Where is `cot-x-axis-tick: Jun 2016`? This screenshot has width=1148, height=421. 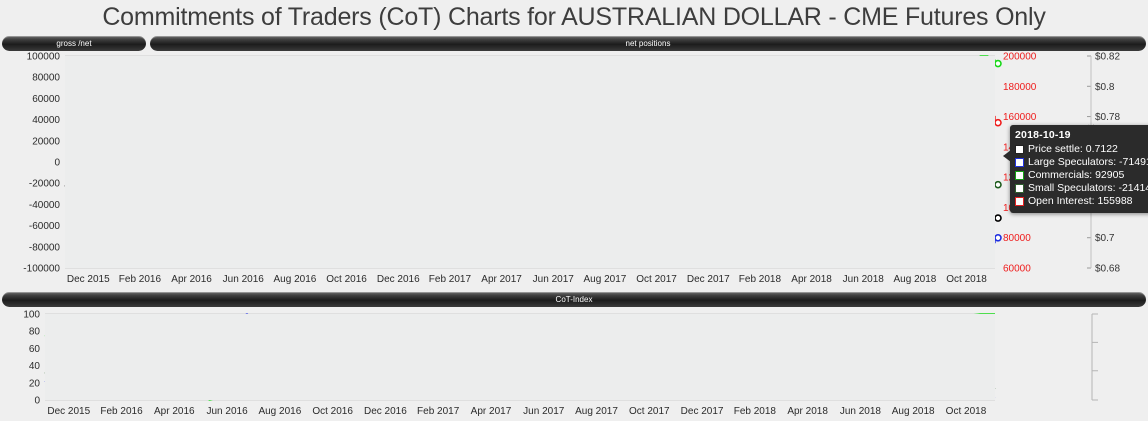
cot-x-axis-tick: Jun 2016 is located at coordinates (228, 411).